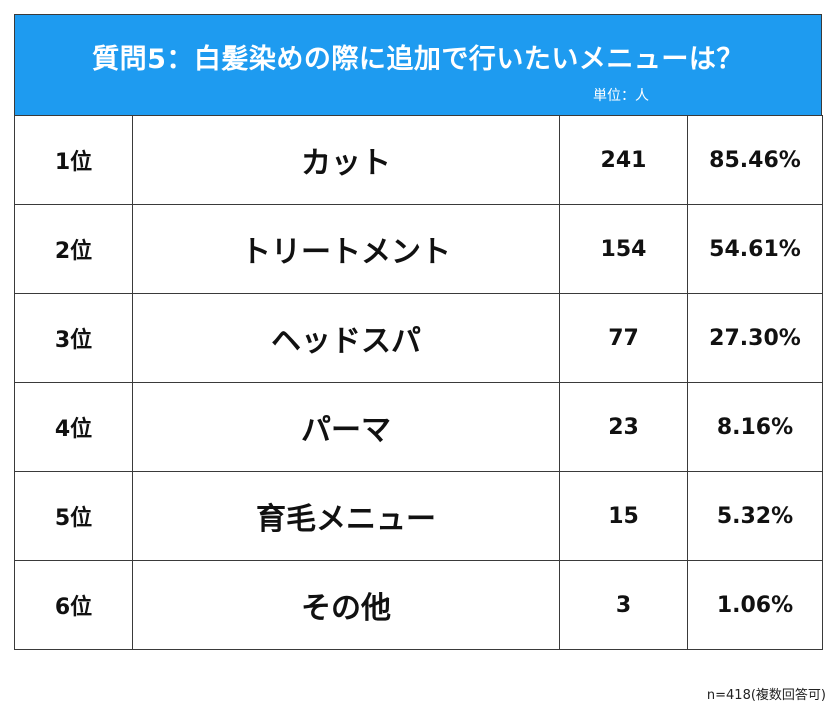 Image resolution: width=840 pixels, height=710 pixels. What do you see at coordinates (346, 338) in the screenshot?
I see `menu-name-cell: ヘッドスパ` at bounding box center [346, 338].